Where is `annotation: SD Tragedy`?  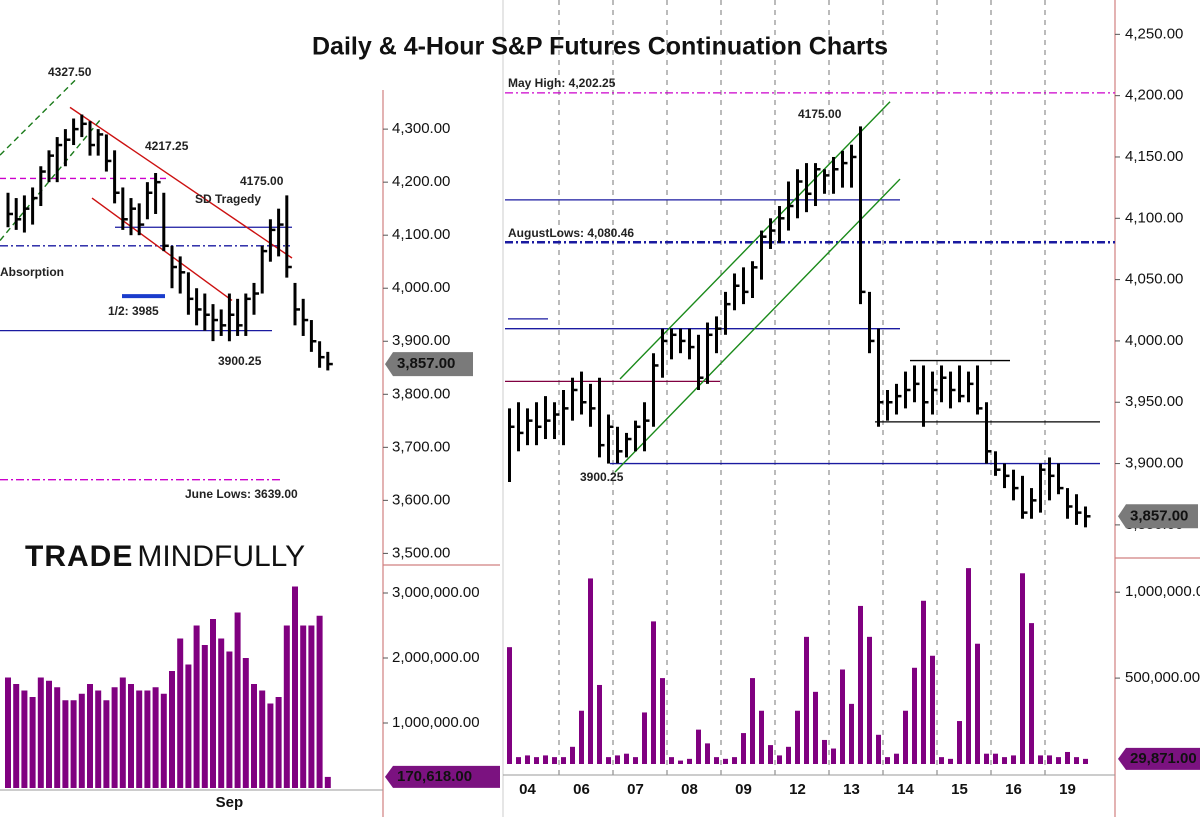
annotation: SD Tragedy is located at coordinates (228, 199).